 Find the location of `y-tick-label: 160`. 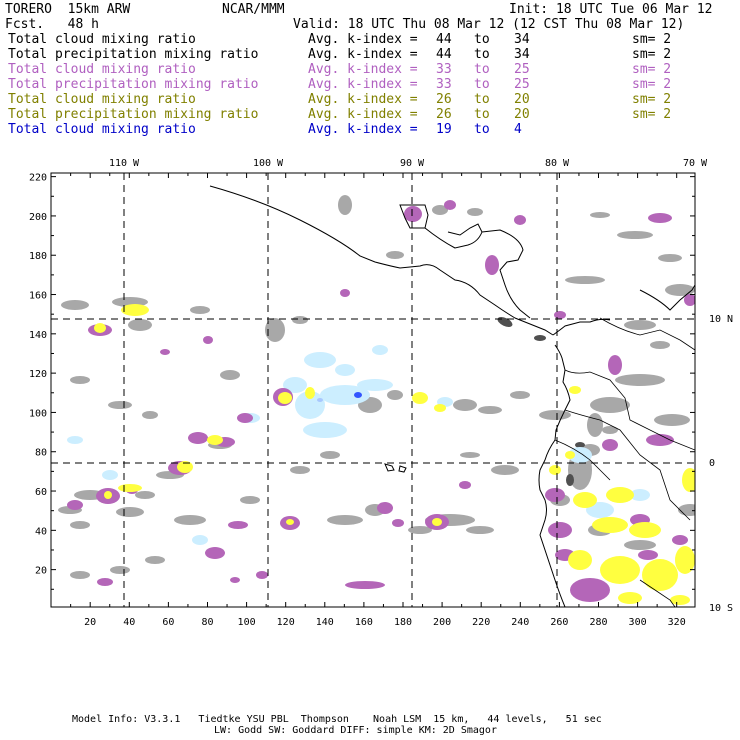

y-tick-label: 160 is located at coordinates (38, 296).